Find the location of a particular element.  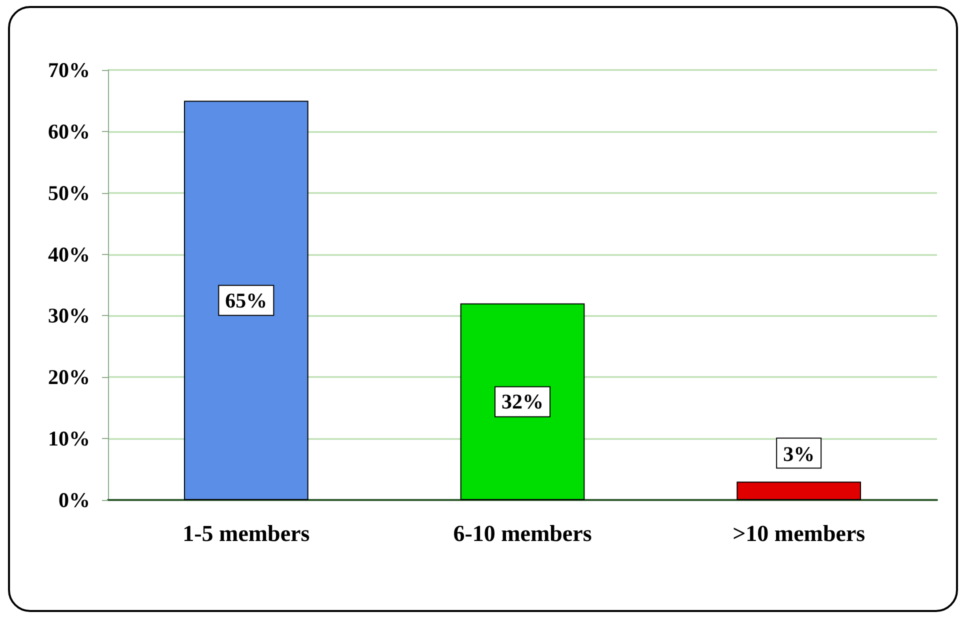

y-tick-label: 30% is located at coordinates (69, 316).